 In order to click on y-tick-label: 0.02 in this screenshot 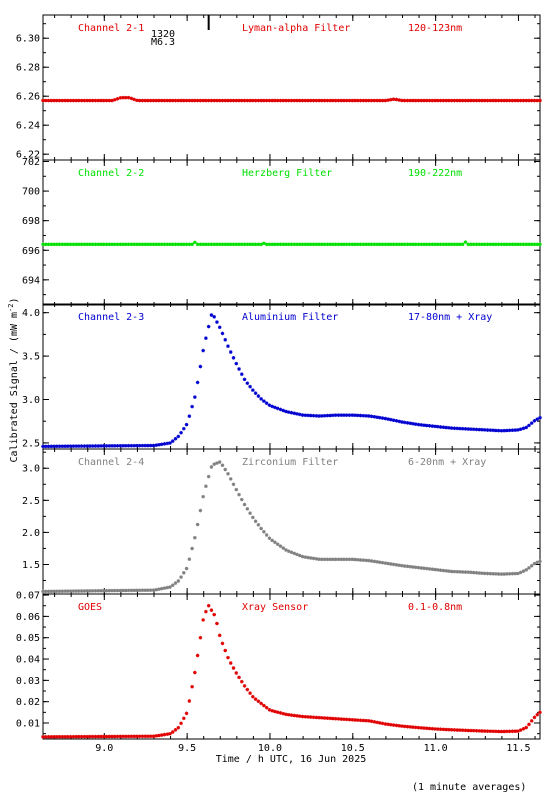, I will do `click(28, 702)`.